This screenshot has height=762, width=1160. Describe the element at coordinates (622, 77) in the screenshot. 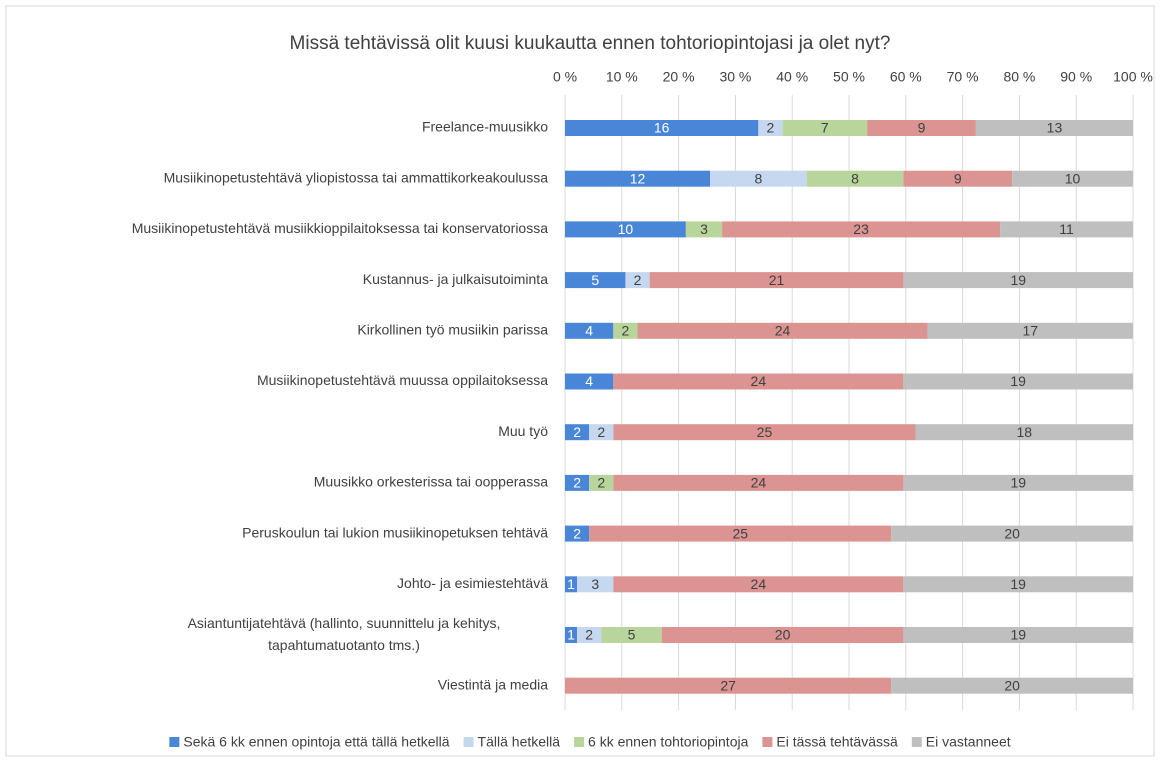

I see `x-tick-label: 10 %` at that location.